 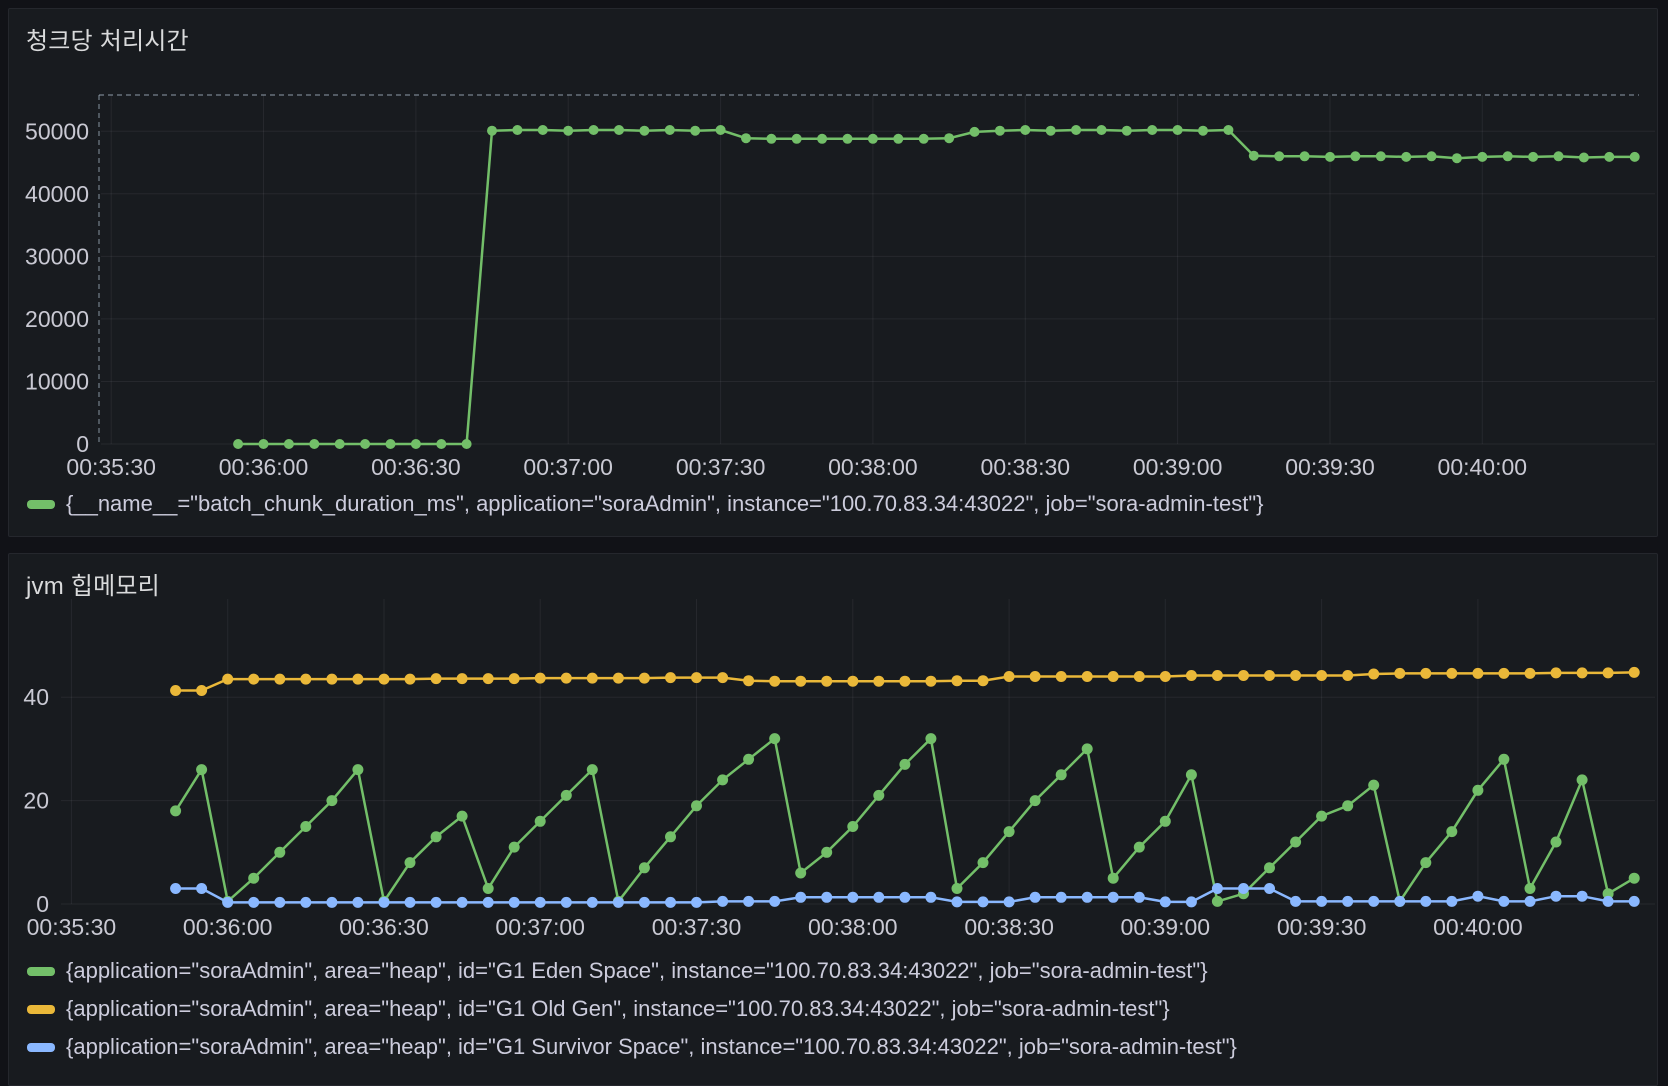 What do you see at coordinates (93, 586) in the screenshot?
I see `panel-title-jvm-heap: jvm 힙메모리` at bounding box center [93, 586].